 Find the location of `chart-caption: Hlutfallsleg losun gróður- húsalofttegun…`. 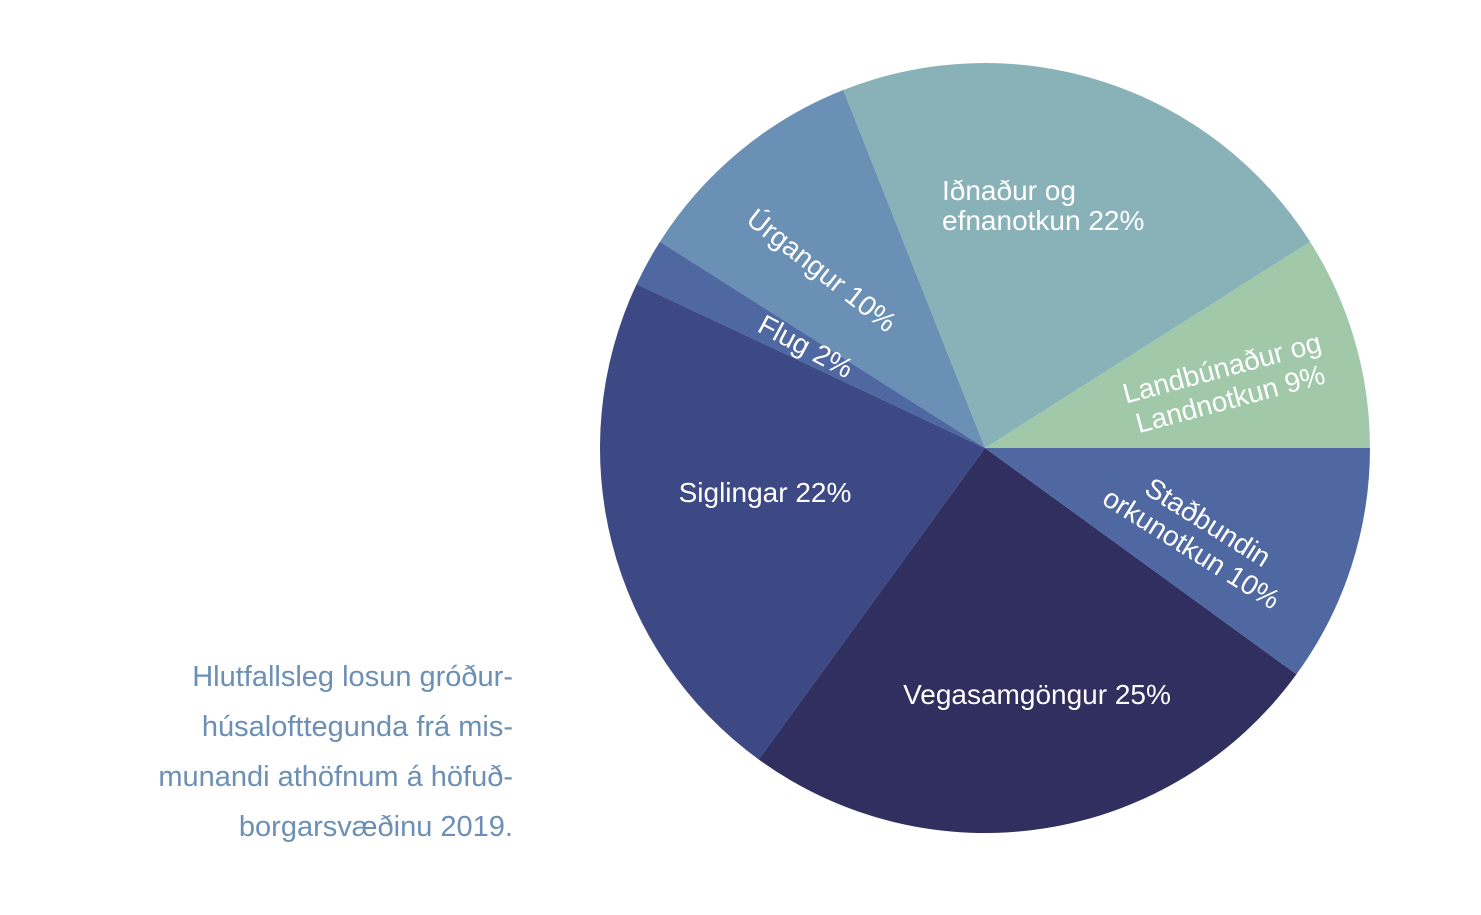

chart-caption: Hlutfallsleg losun gróður- húsalofttegun… is located at coordinates (306, 752).